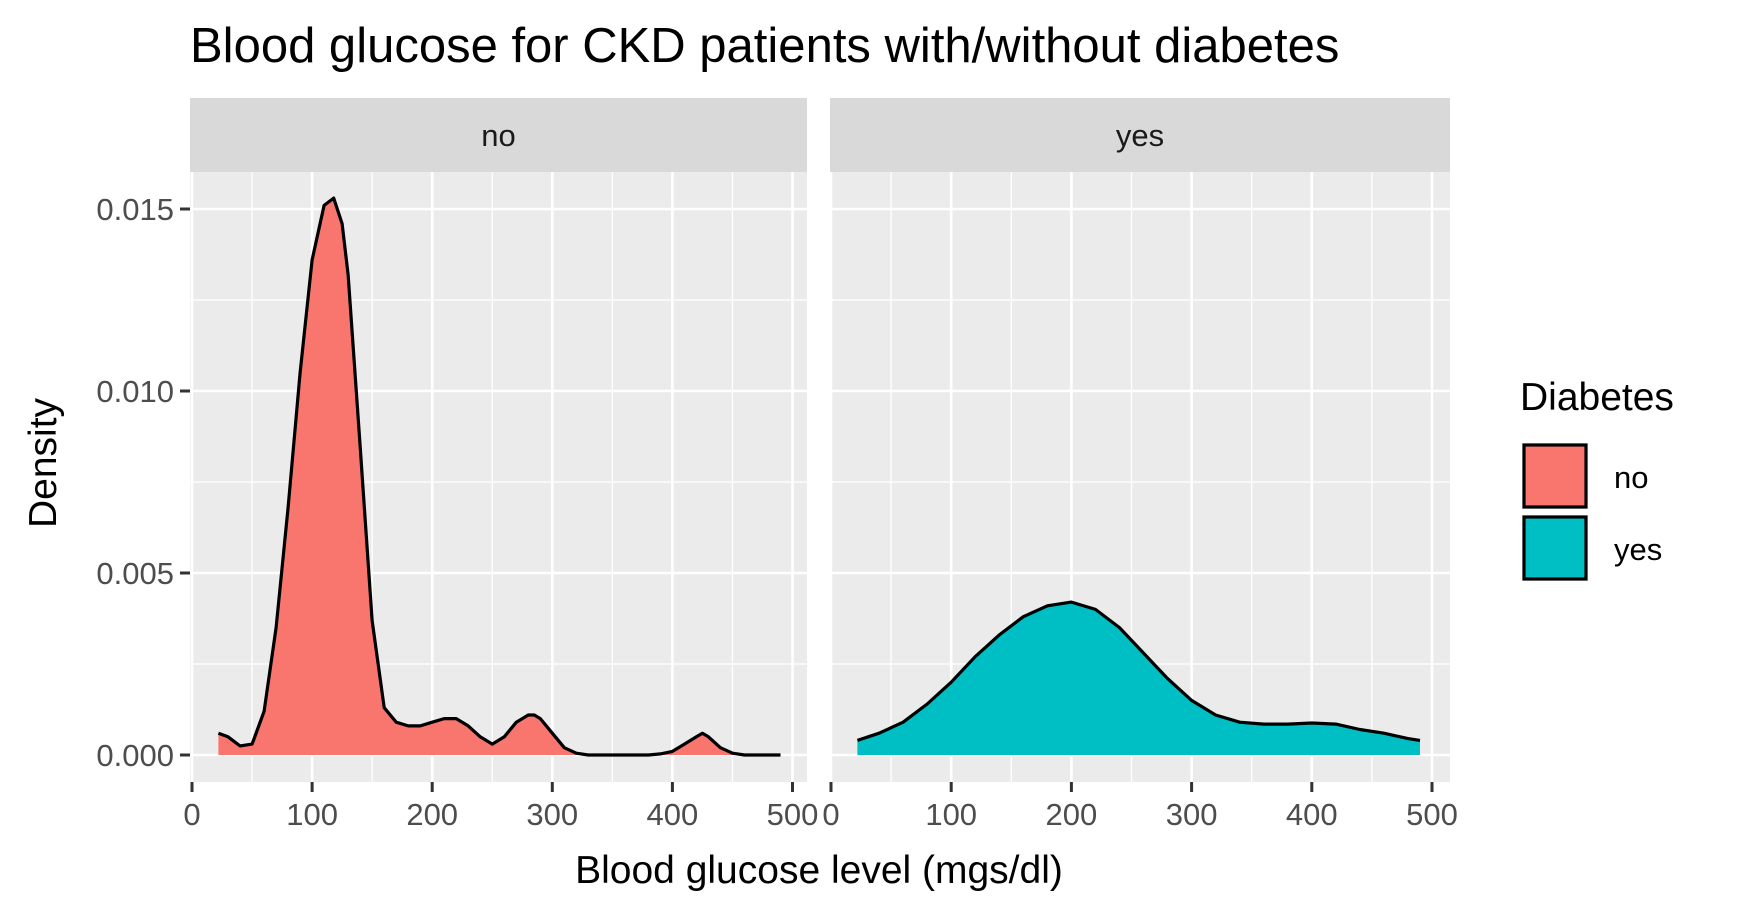  Describe the element at coordinates (135, 209) in the screenshot. I see `y-tick-label: 0.015` at that location.